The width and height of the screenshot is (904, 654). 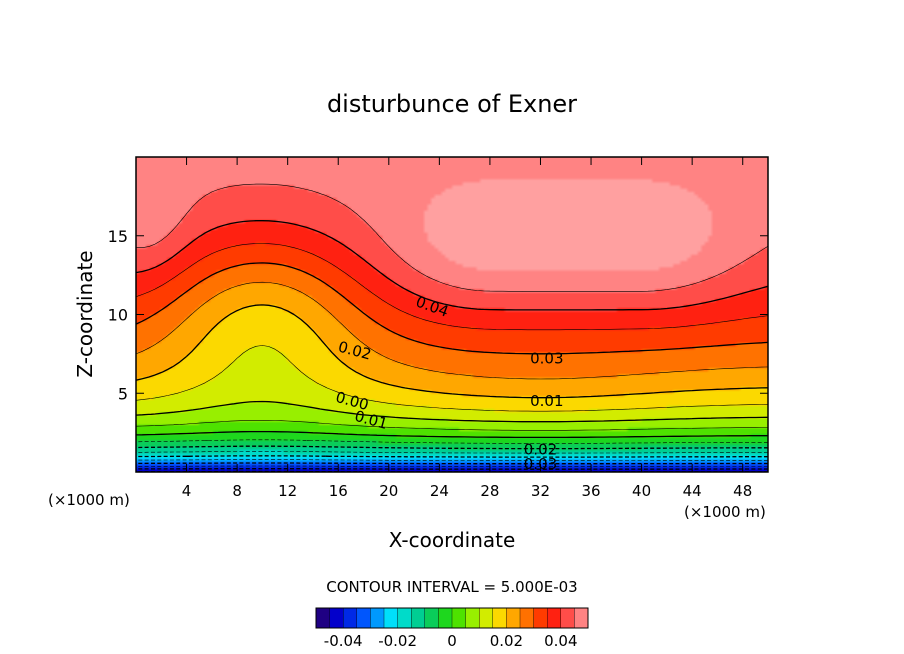 What do you see at coordinates (338, 491) in the screenshot?
I see `x-tick-label: 16` at bounding box center [338, 491].